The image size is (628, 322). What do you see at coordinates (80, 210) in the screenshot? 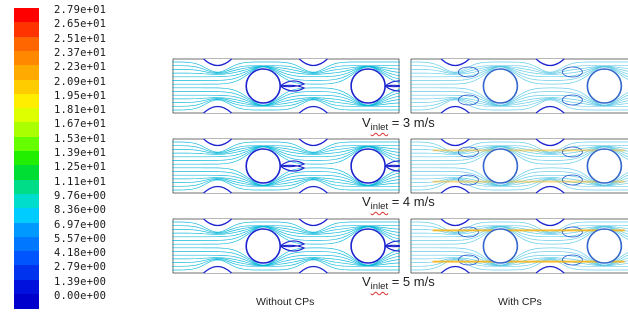
I see `legend-label: 8.36e+00` at bounding box center [80, 210].